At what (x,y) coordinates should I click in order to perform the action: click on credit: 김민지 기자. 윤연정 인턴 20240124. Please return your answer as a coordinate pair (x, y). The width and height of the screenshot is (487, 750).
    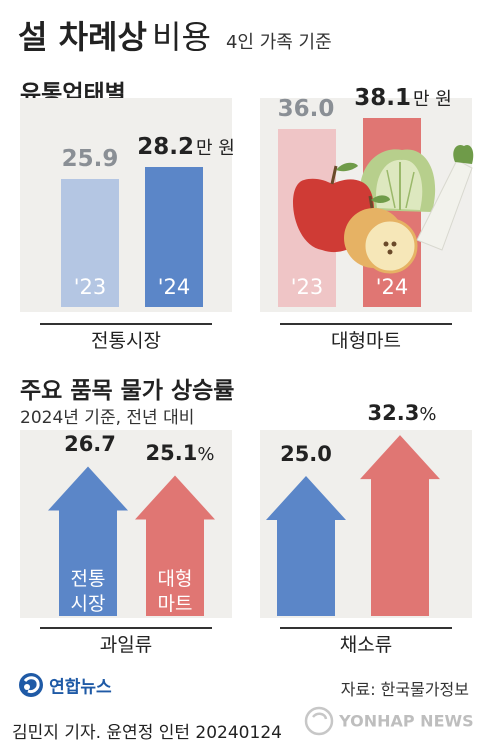
    Looking at the image, I should click on (147, 733).